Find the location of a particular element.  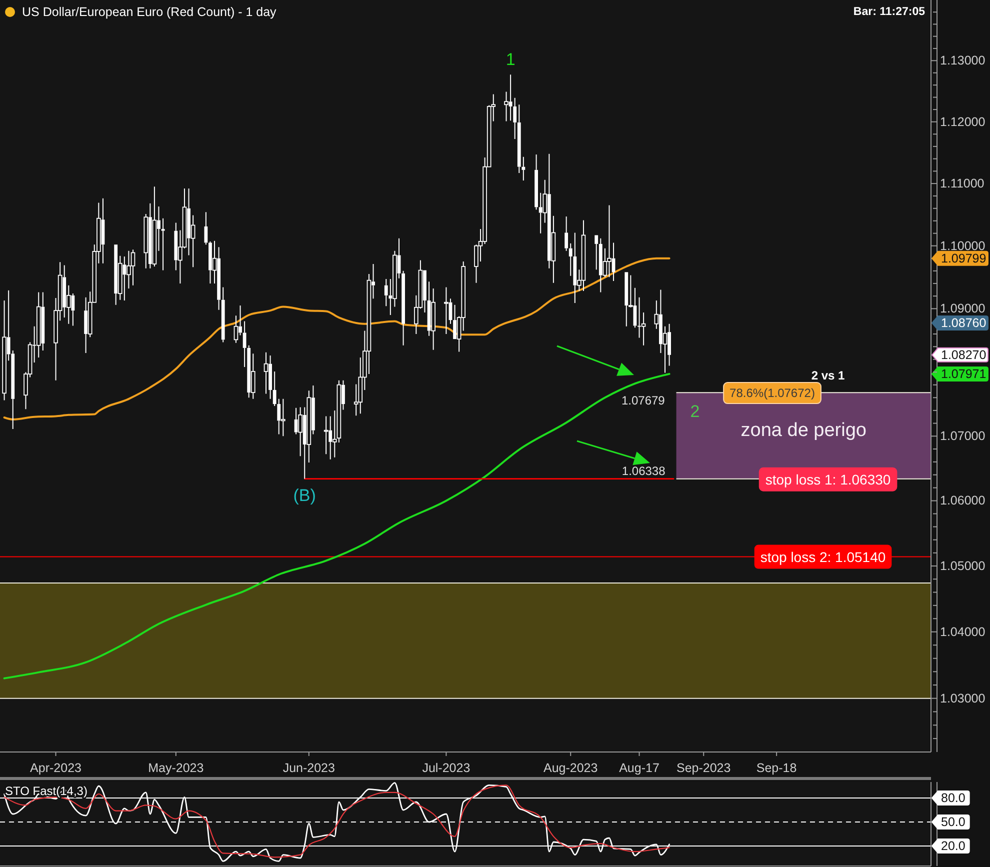

ref-line-label: 80.0 is located at coordinates (953, 798).